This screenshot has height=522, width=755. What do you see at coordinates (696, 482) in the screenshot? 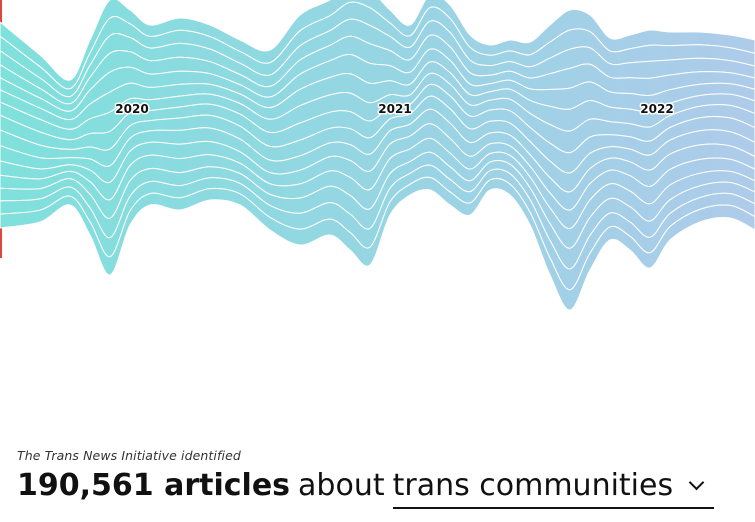
I see `chevron-down-icon` at bounding box center [696, 482].